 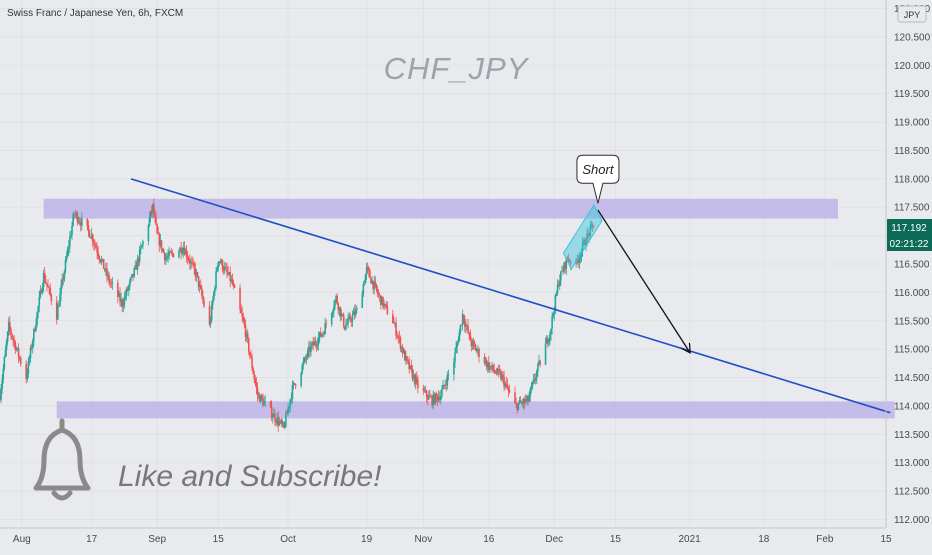 I want to click on short-callout: Short, so click(x=598, y=179).